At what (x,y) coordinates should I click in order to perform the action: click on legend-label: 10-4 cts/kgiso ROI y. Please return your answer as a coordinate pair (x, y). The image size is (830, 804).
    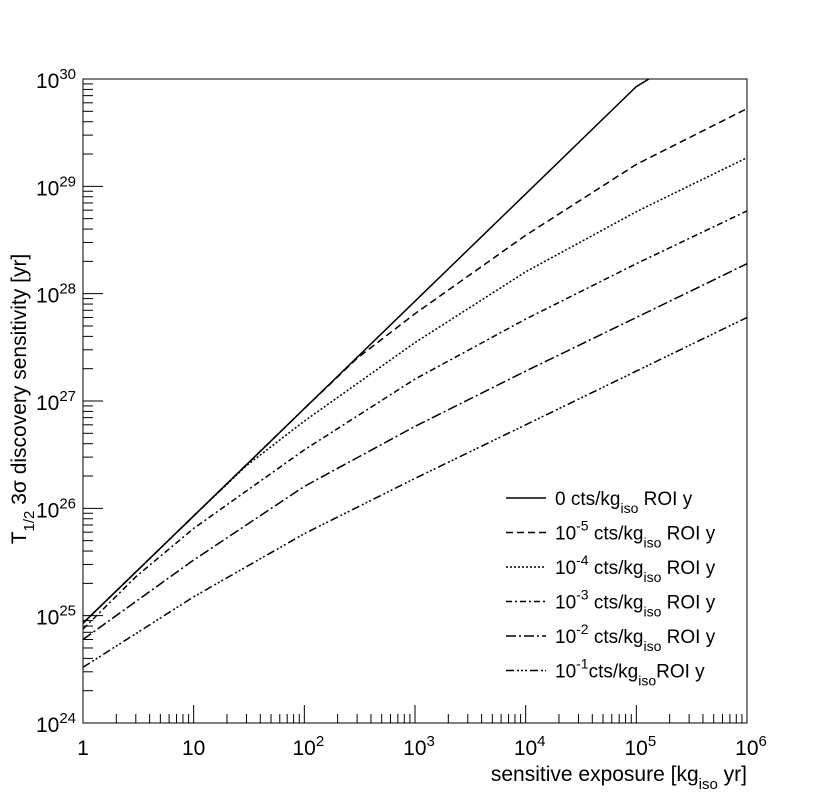
    Looking at the image, I should click on (635, 568).